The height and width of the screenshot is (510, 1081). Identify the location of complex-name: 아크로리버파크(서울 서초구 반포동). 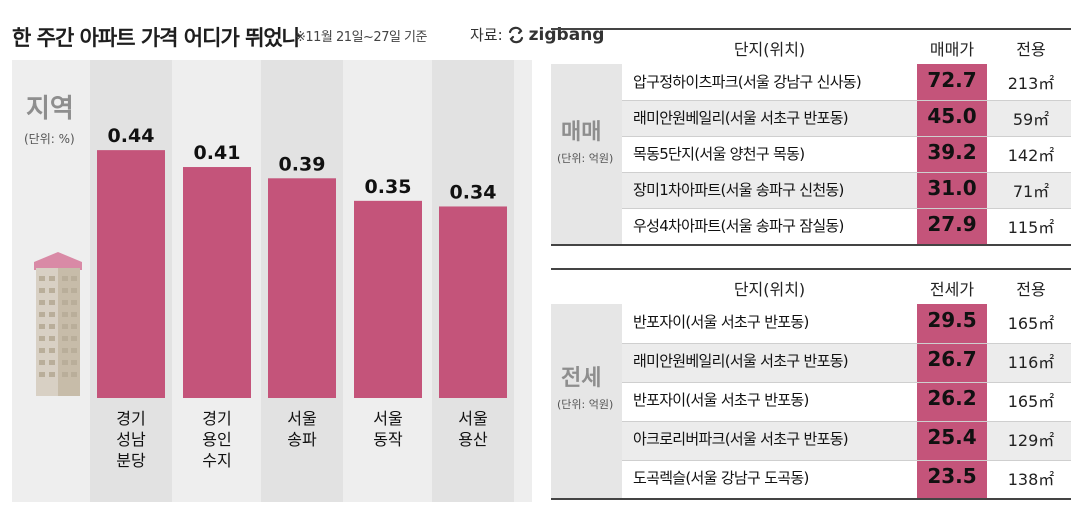
(741, 439).